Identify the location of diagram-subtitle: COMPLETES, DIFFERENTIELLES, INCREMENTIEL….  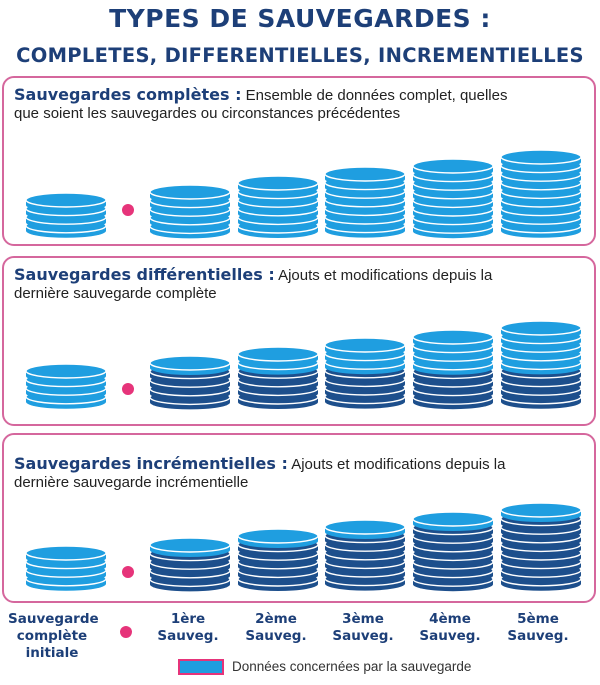
(300, 55).